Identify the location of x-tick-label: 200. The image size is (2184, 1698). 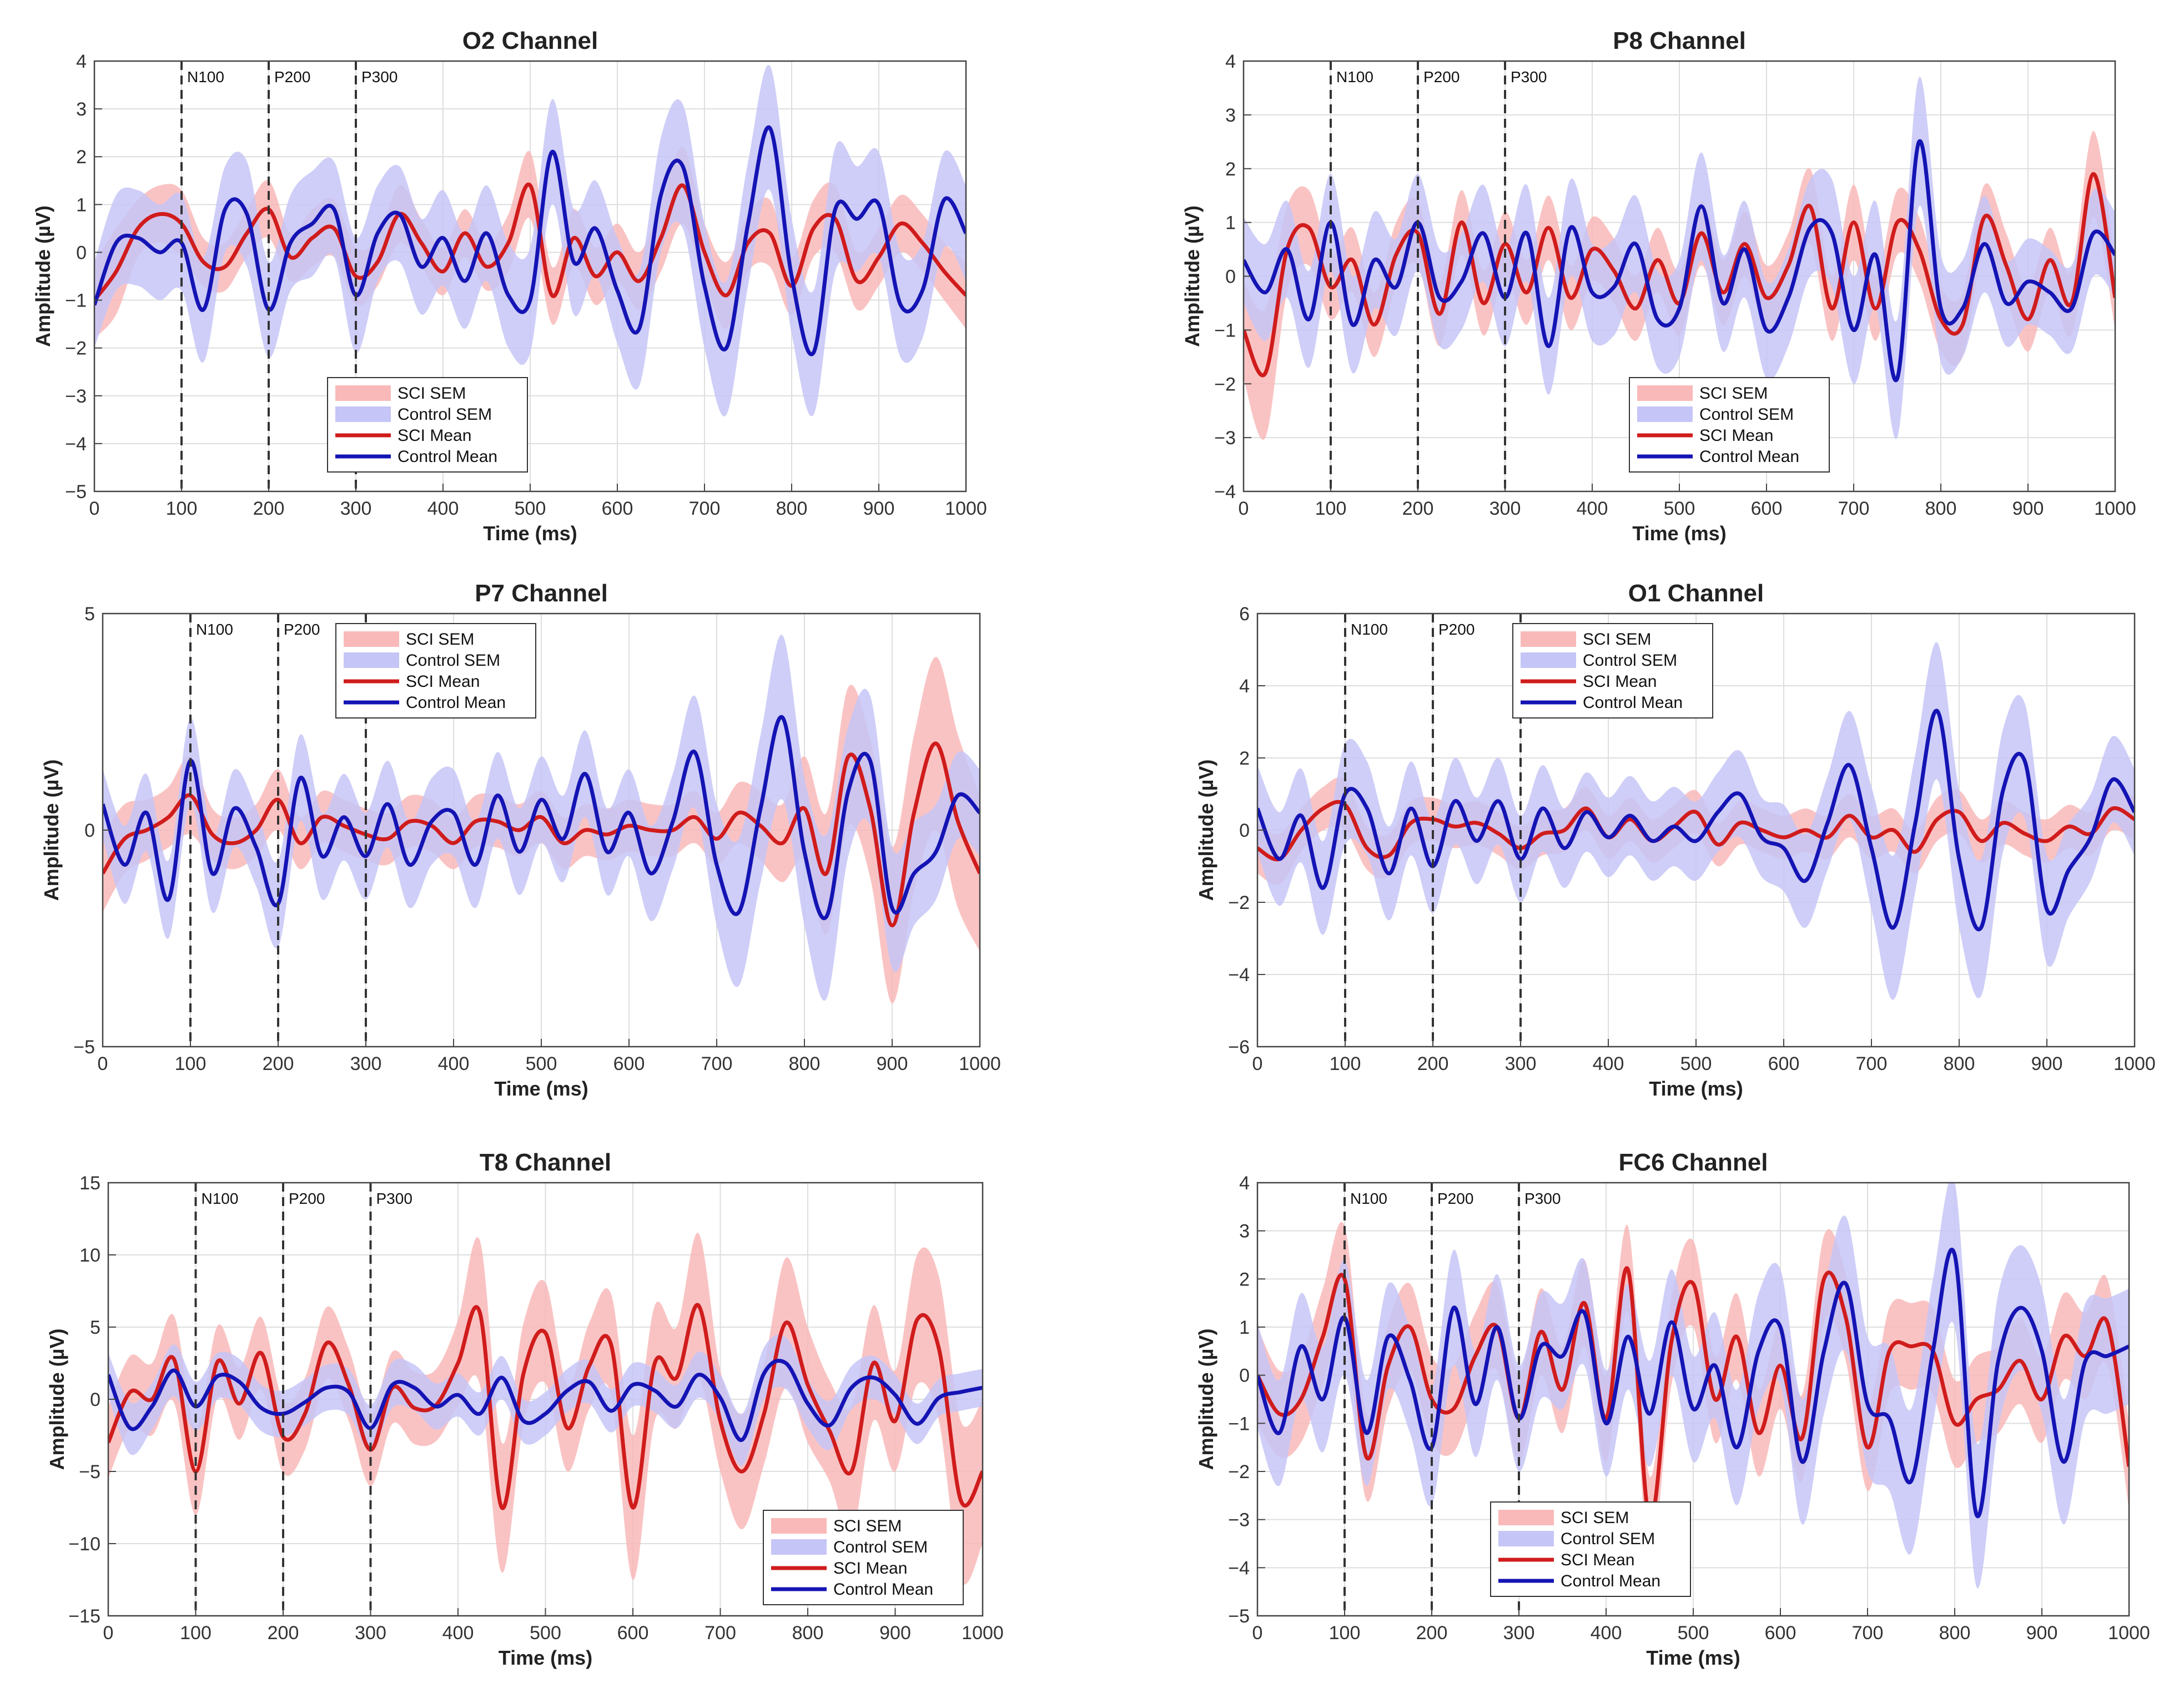
(1418, 508).